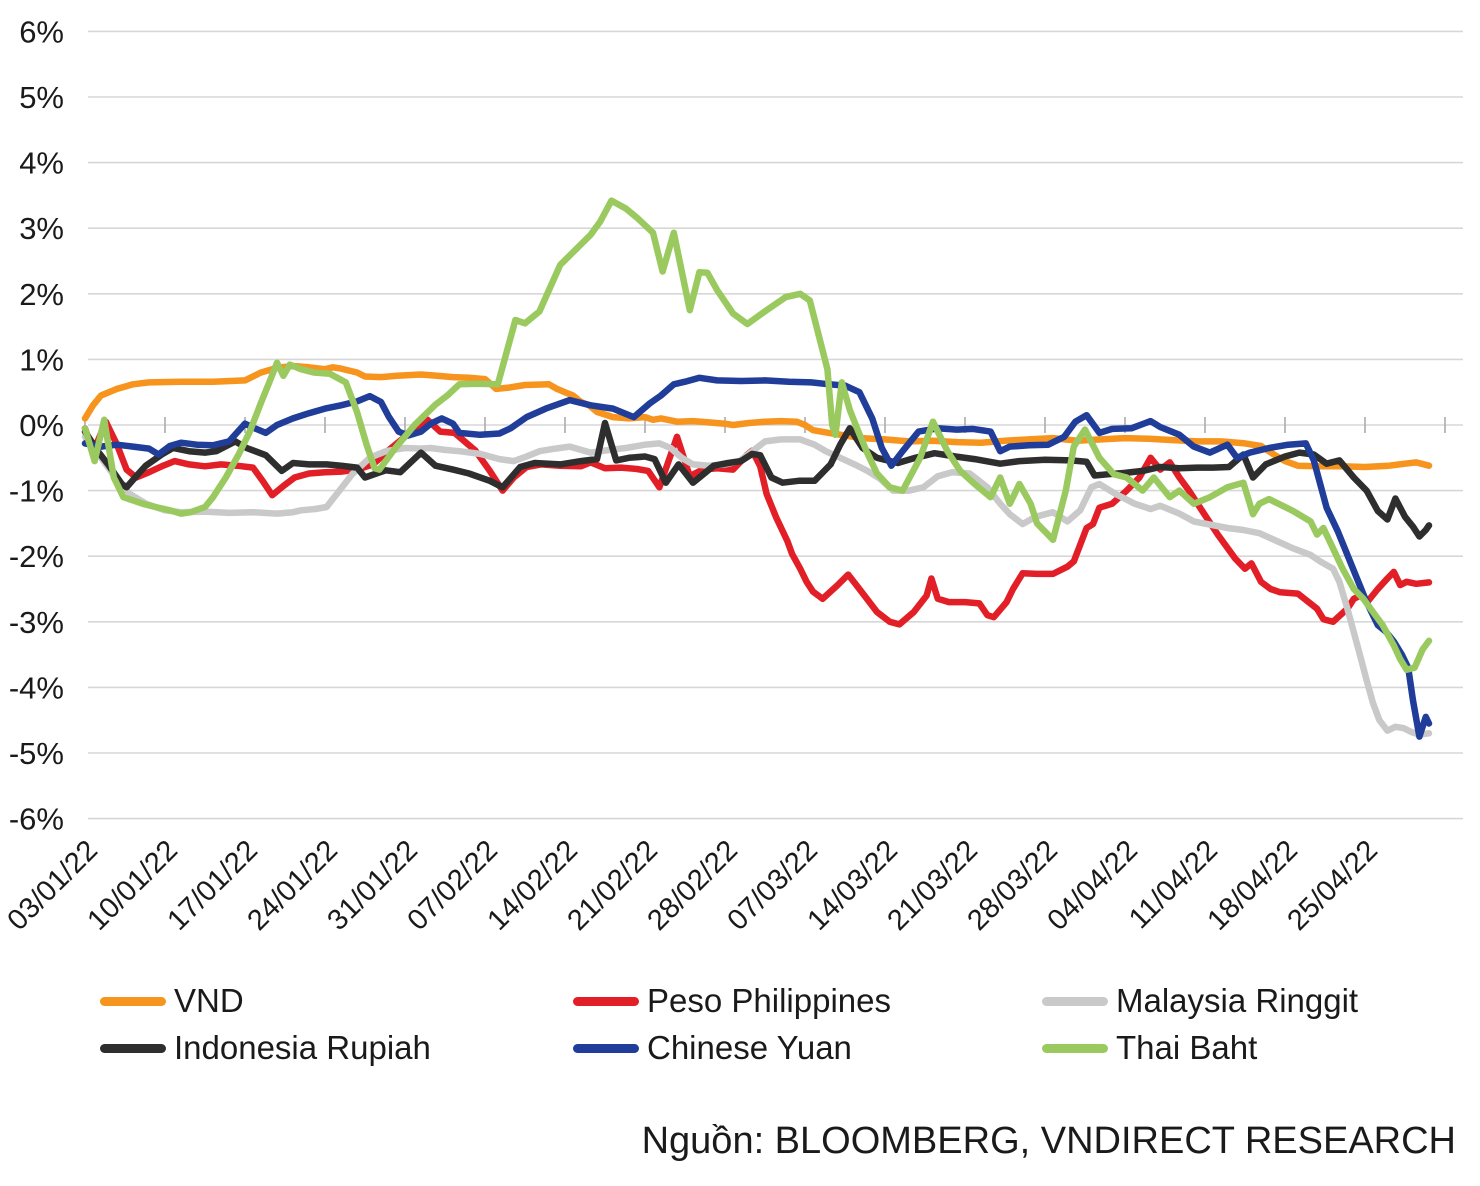 The image size is (1480, 1186). Describe the element at coordinates (36, 753) in the screenshot. I see `y-axis-label: -5%` at that location.